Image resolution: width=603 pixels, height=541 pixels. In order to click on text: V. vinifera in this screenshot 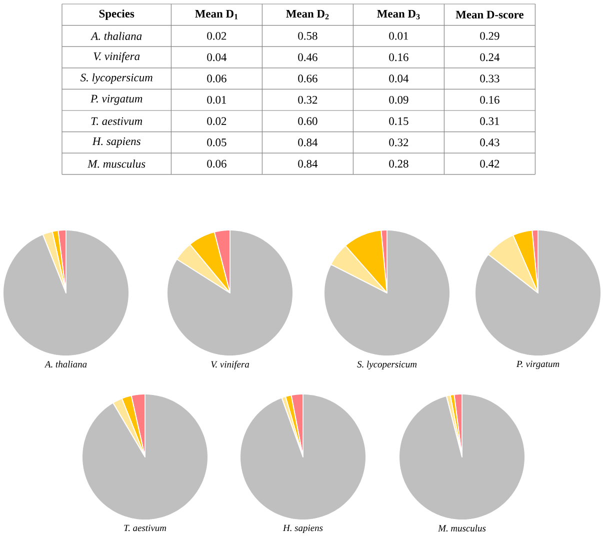, I will do `click(230, 365)`.